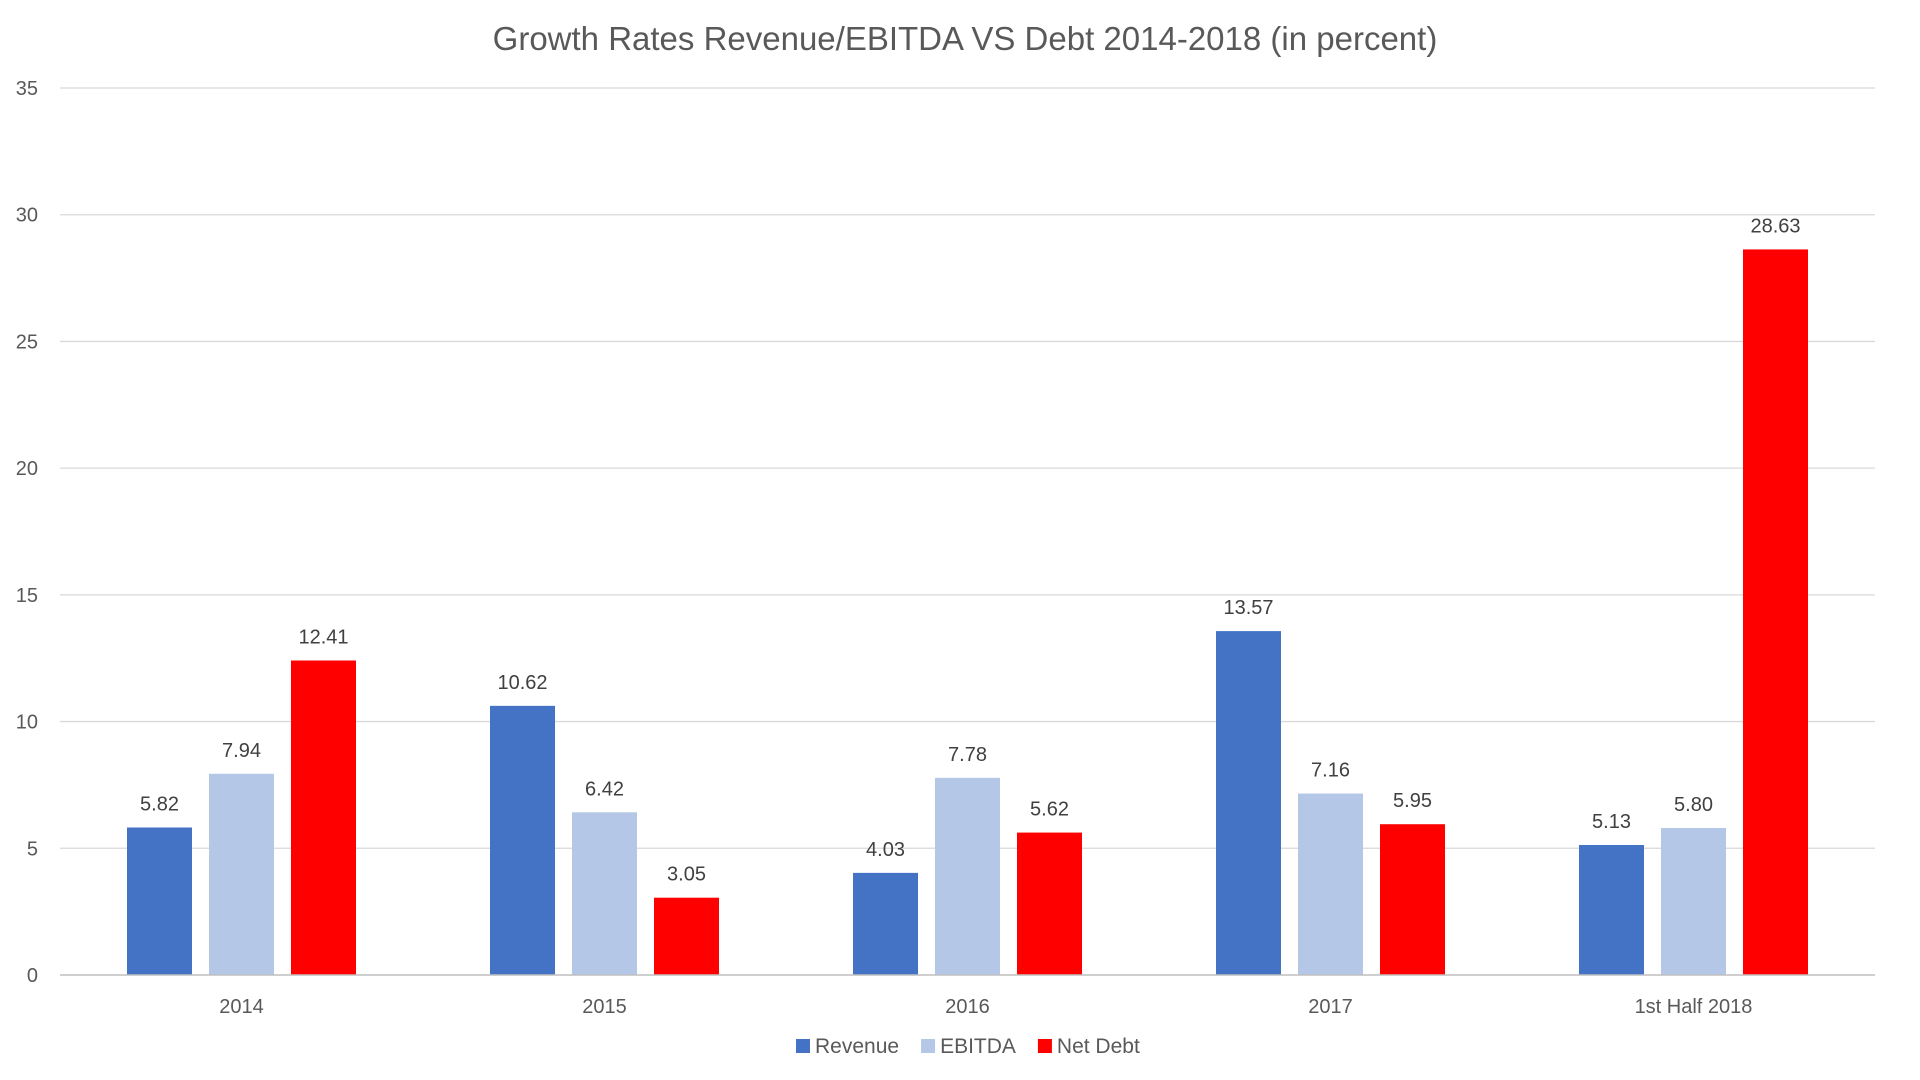 This screenshot has width=1920, height=1080. Describe the element at coordinates (241, 1007) in the screenshot. I see `x-tick-label: 2014` at that location.